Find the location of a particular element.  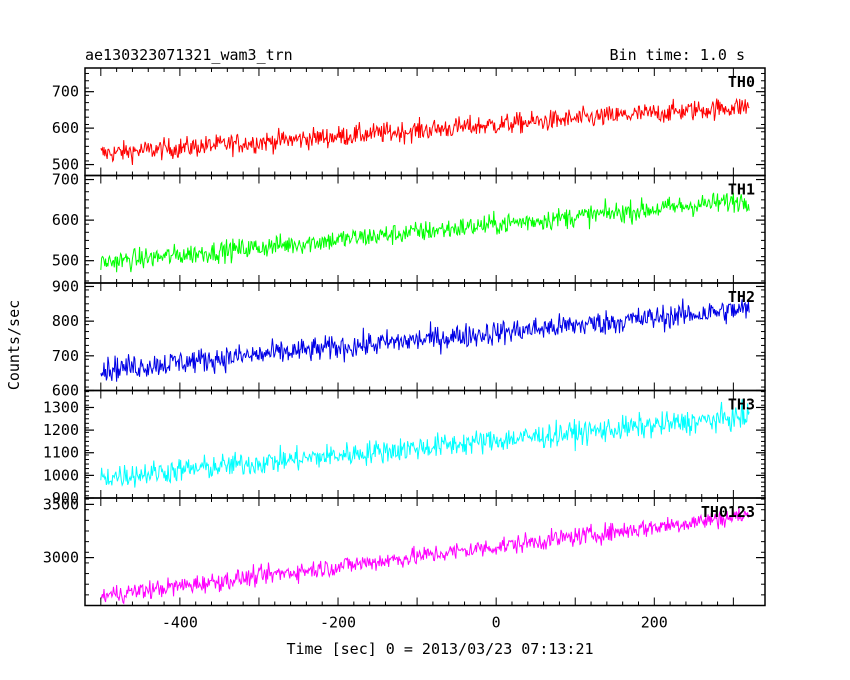

y-tick-label: 1100 is located at coordinates (61, 453).